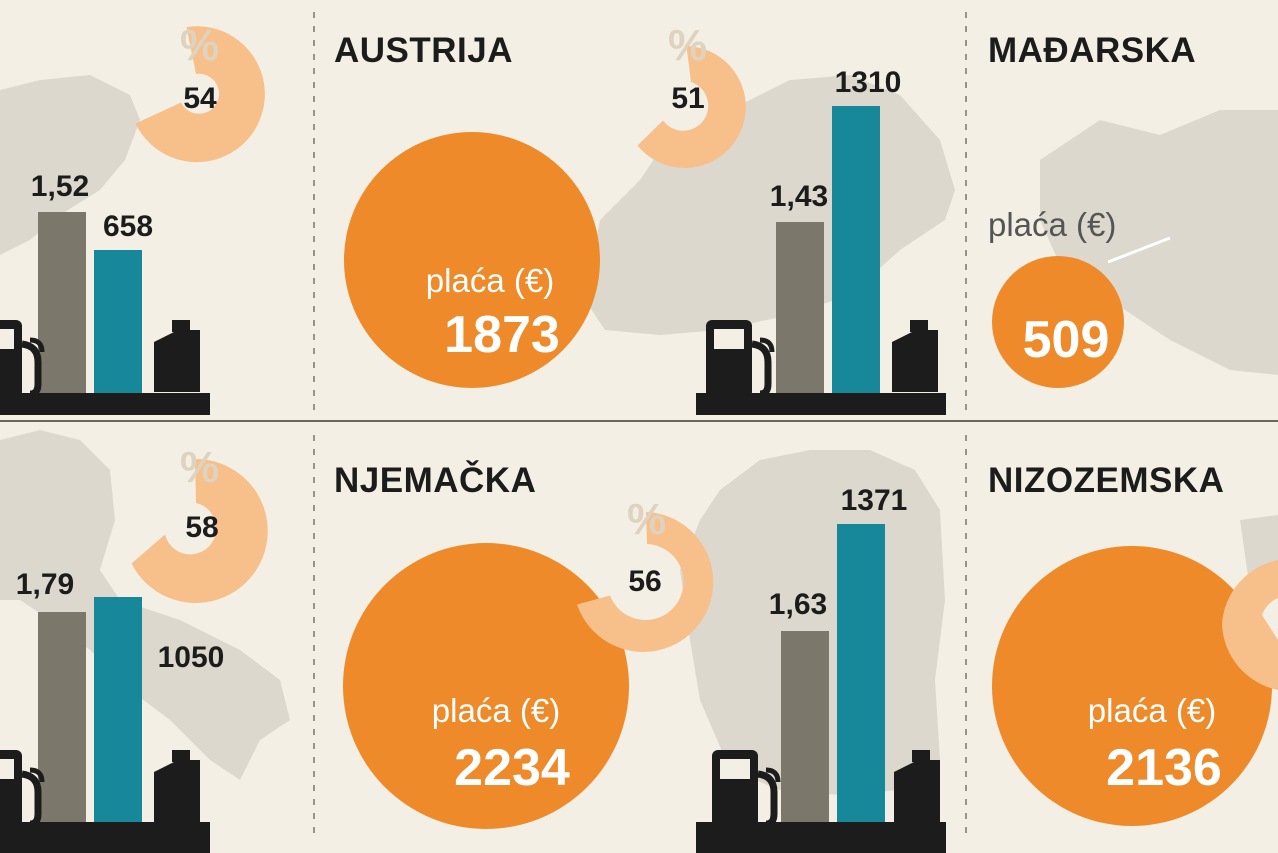 The width and height of the screenshot is (1278, 853). I want to click on panel-top-left: % 54 1,52 658, so click(132, 218).